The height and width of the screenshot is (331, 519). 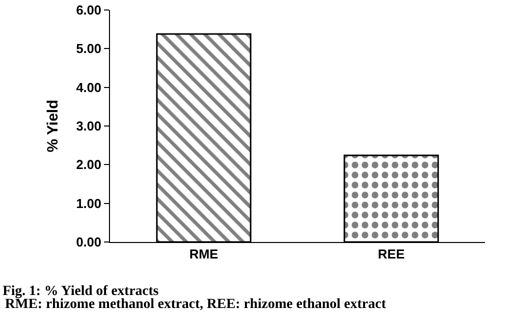 I want to click on text: RME: rhizome methanol extract, REE: rhizome ethanol extract, so click(x=195, y=304).